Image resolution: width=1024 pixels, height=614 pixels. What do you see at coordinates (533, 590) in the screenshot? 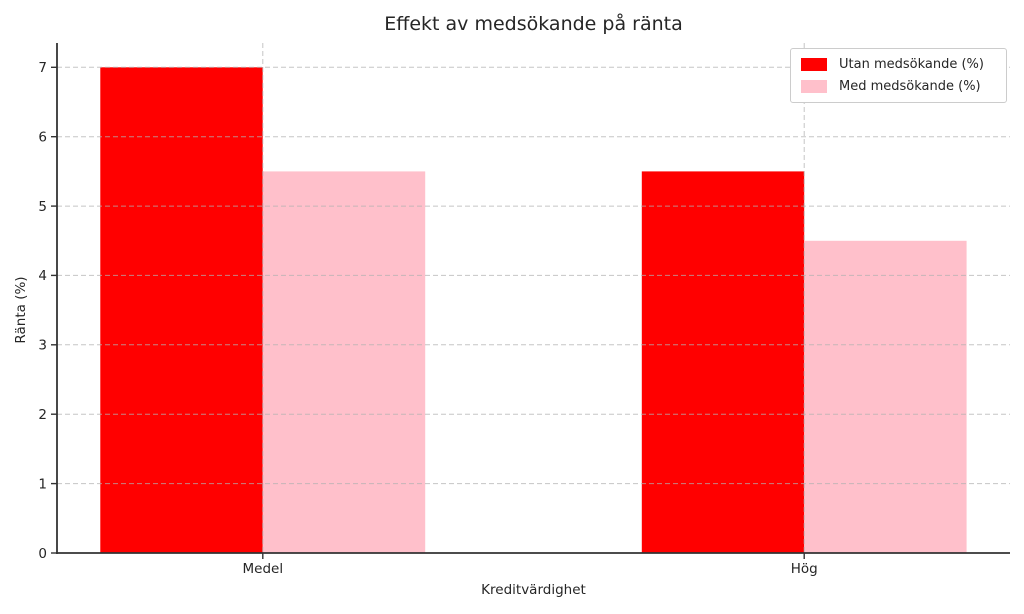
I see `x-axis-label: Kreditvärdighet` at bounding box center [533, 590].